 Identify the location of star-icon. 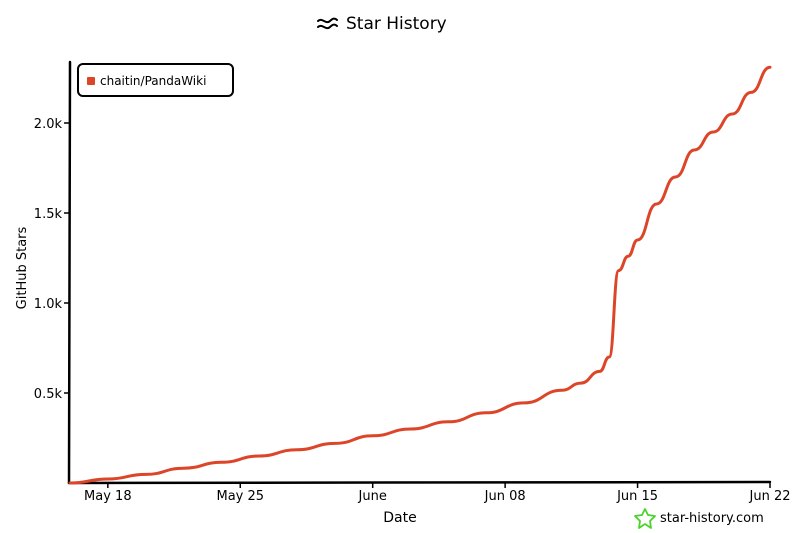
(645, 518).